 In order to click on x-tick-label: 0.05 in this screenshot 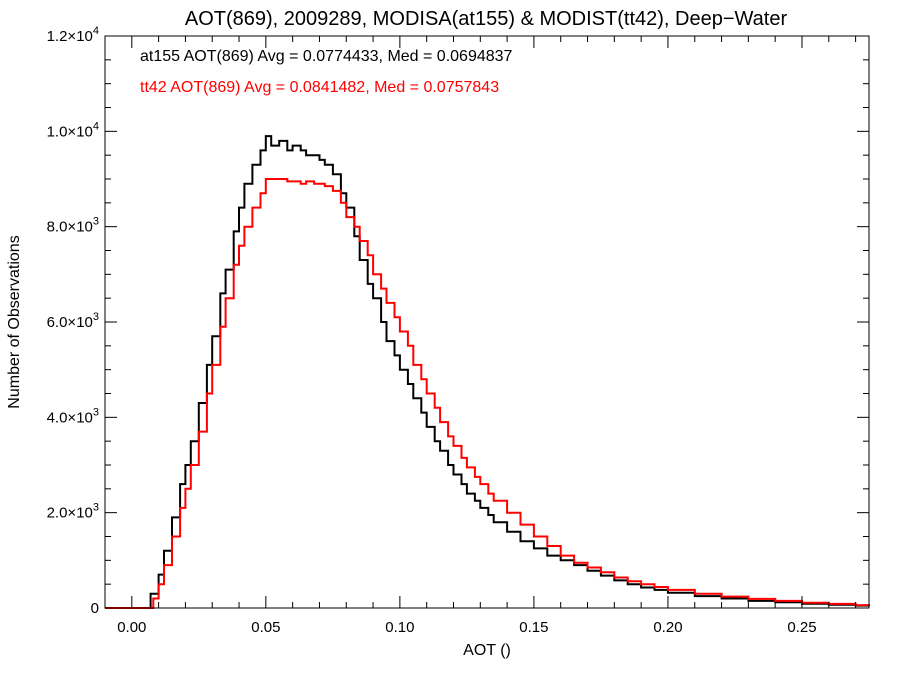, I will do `click(265, 627)`.